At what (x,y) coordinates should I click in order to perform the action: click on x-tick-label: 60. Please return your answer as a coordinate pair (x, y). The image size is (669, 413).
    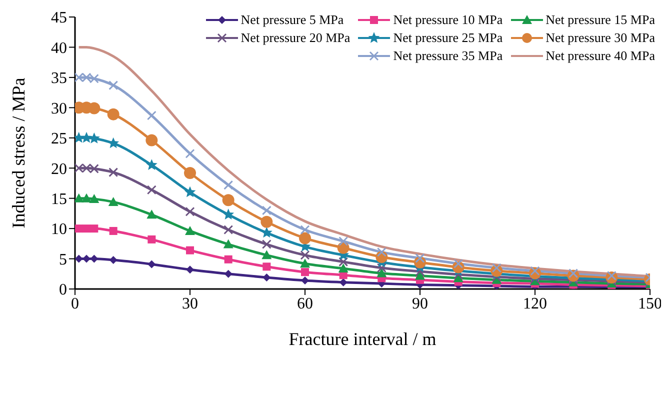
    Looking at the image, I should click on (305, 303).